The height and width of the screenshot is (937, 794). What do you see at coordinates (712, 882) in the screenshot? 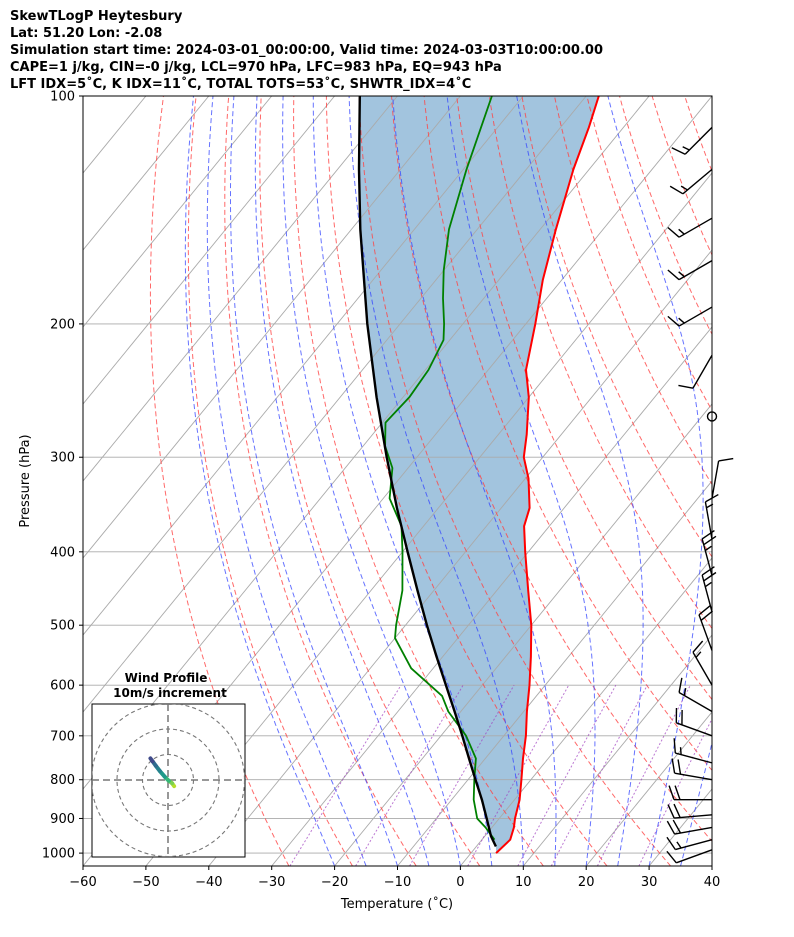
I see `x-tick-label: 40` at bounding box center [712, 882].